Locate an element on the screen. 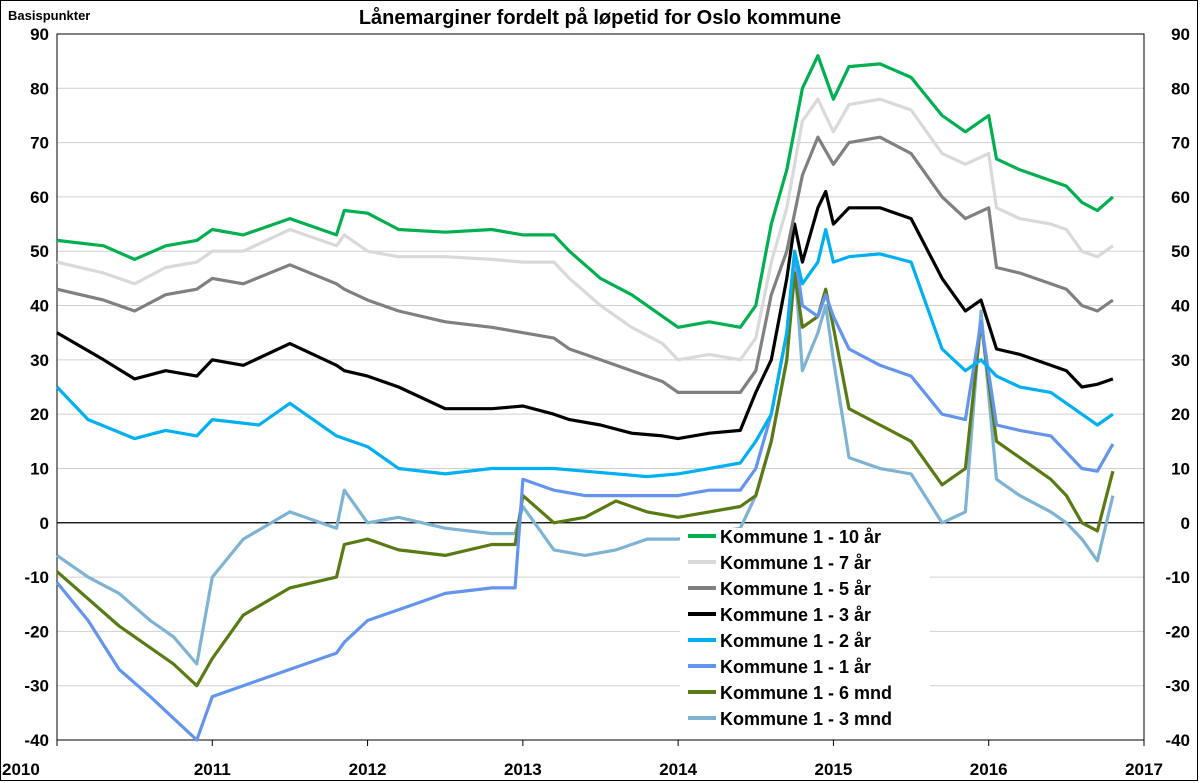  y-tick-left-7: 30 is located at coordinates (39, 360).